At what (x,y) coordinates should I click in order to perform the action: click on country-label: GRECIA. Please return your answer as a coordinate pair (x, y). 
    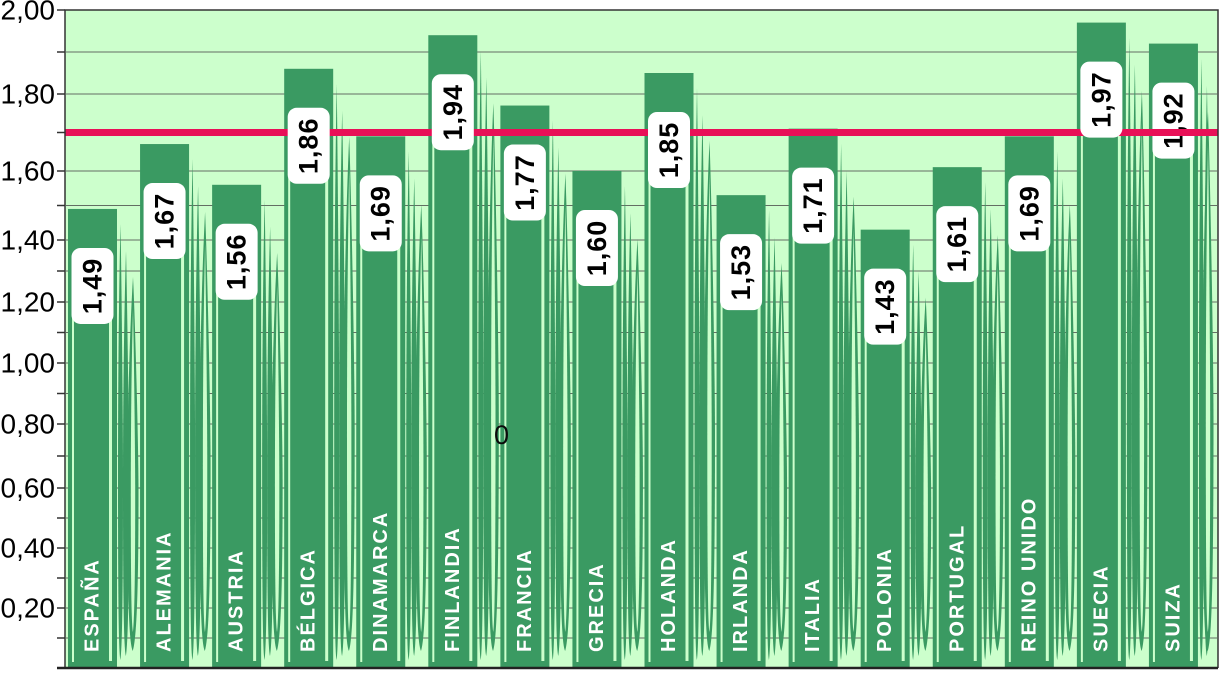
    Looking at the image, I should click on (597, 607).